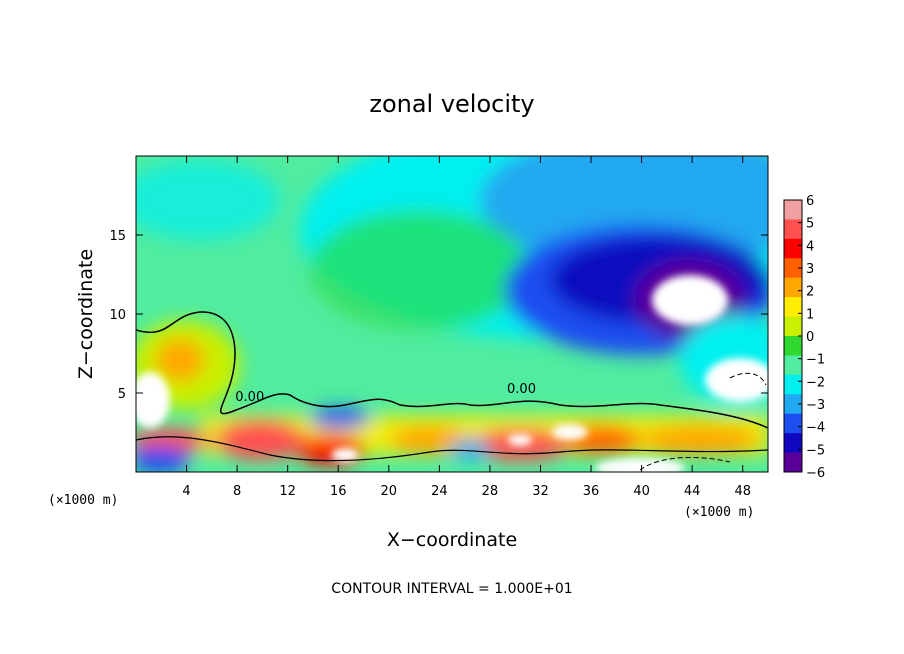  I want to click on colorbar-tick-label: −1, so click(815, 360).